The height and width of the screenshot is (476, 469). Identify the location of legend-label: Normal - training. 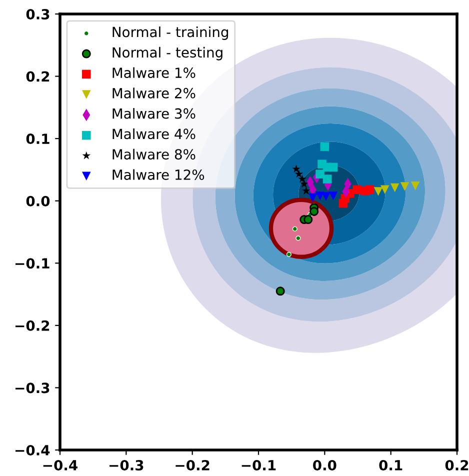
(170, 33).